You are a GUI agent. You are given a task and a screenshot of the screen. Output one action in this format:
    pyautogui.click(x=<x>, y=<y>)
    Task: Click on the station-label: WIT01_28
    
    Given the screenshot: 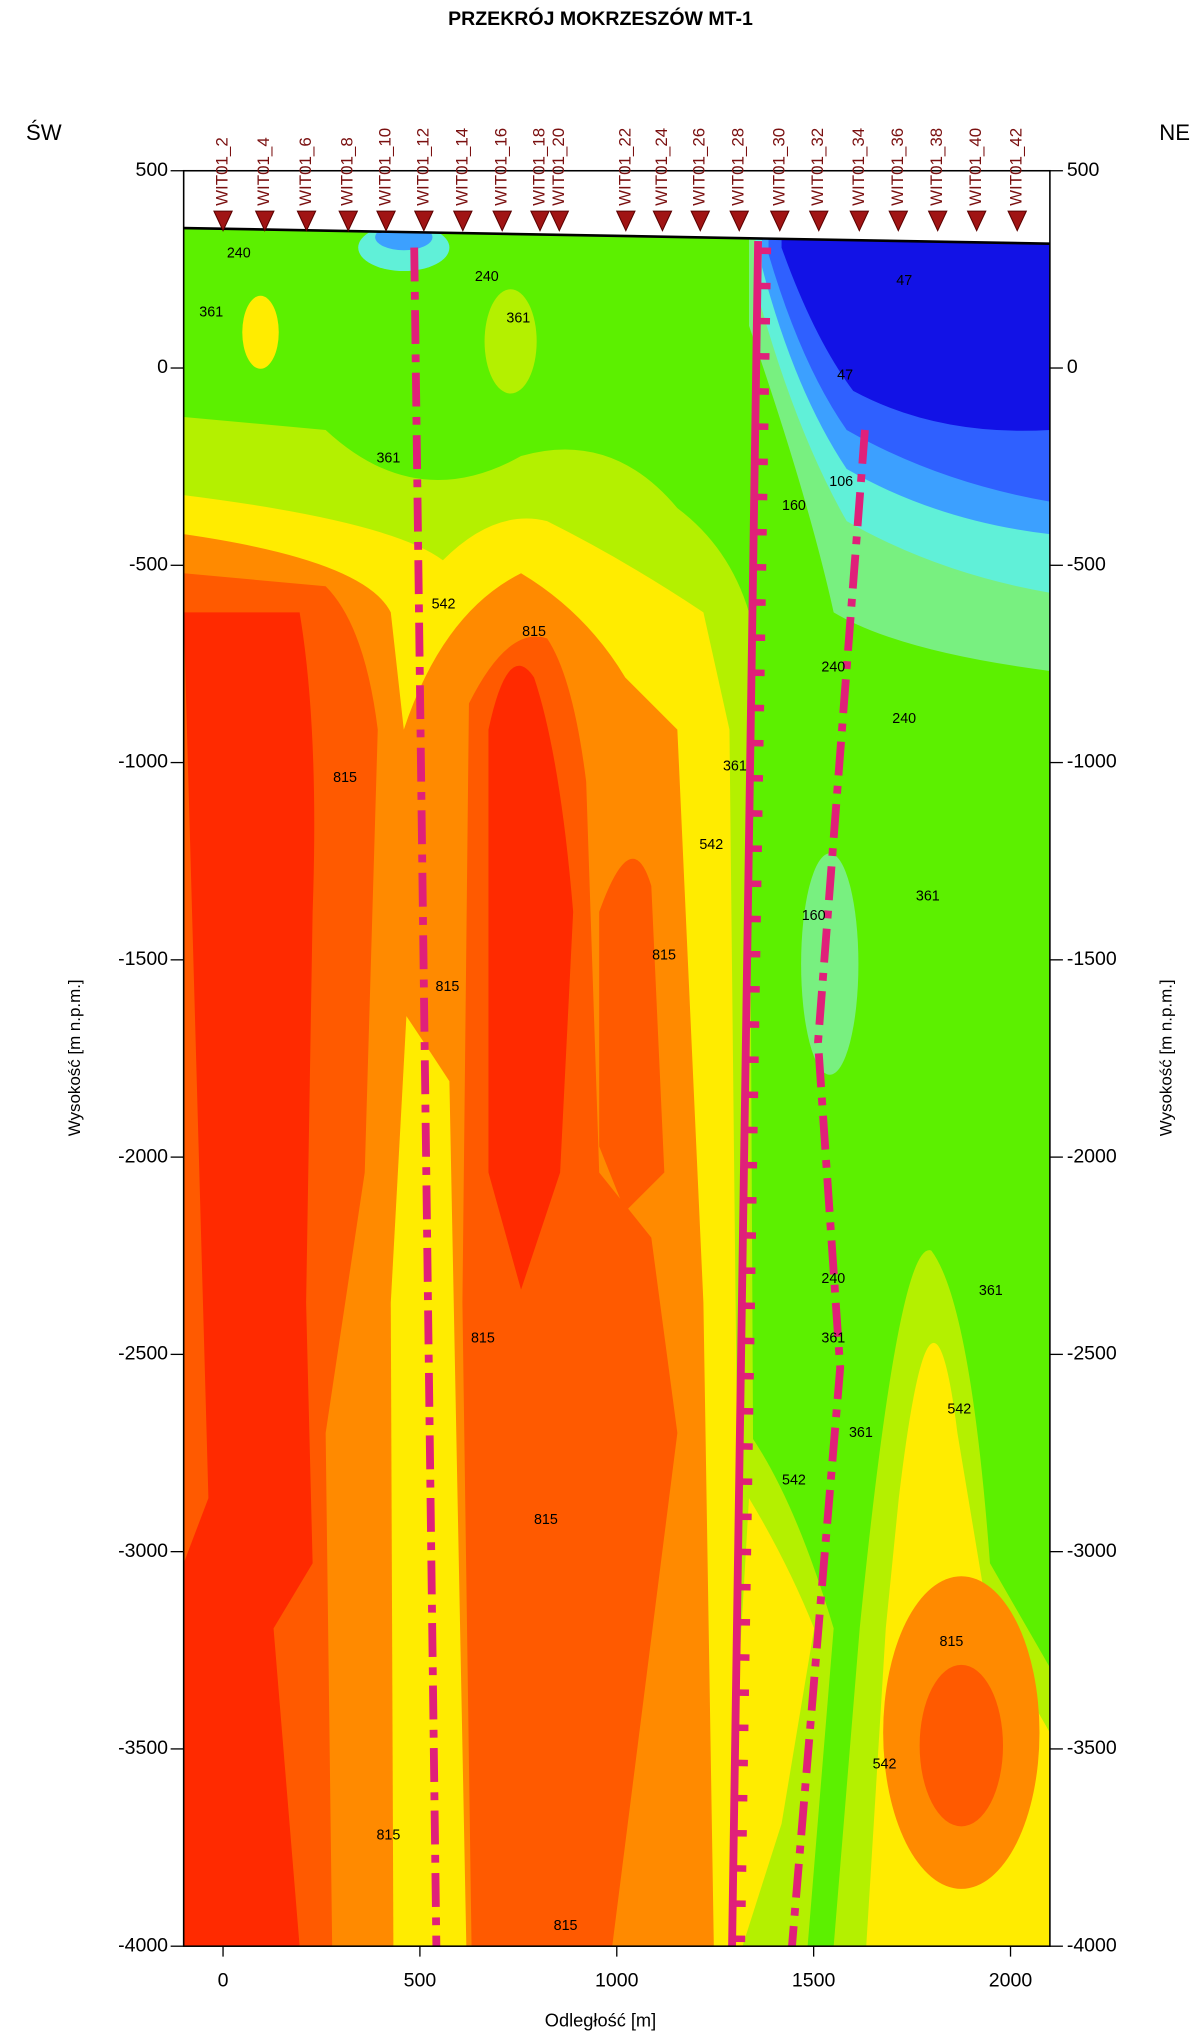 What is the action you would take?
    pyautogui.click(x=738, y=167)
    